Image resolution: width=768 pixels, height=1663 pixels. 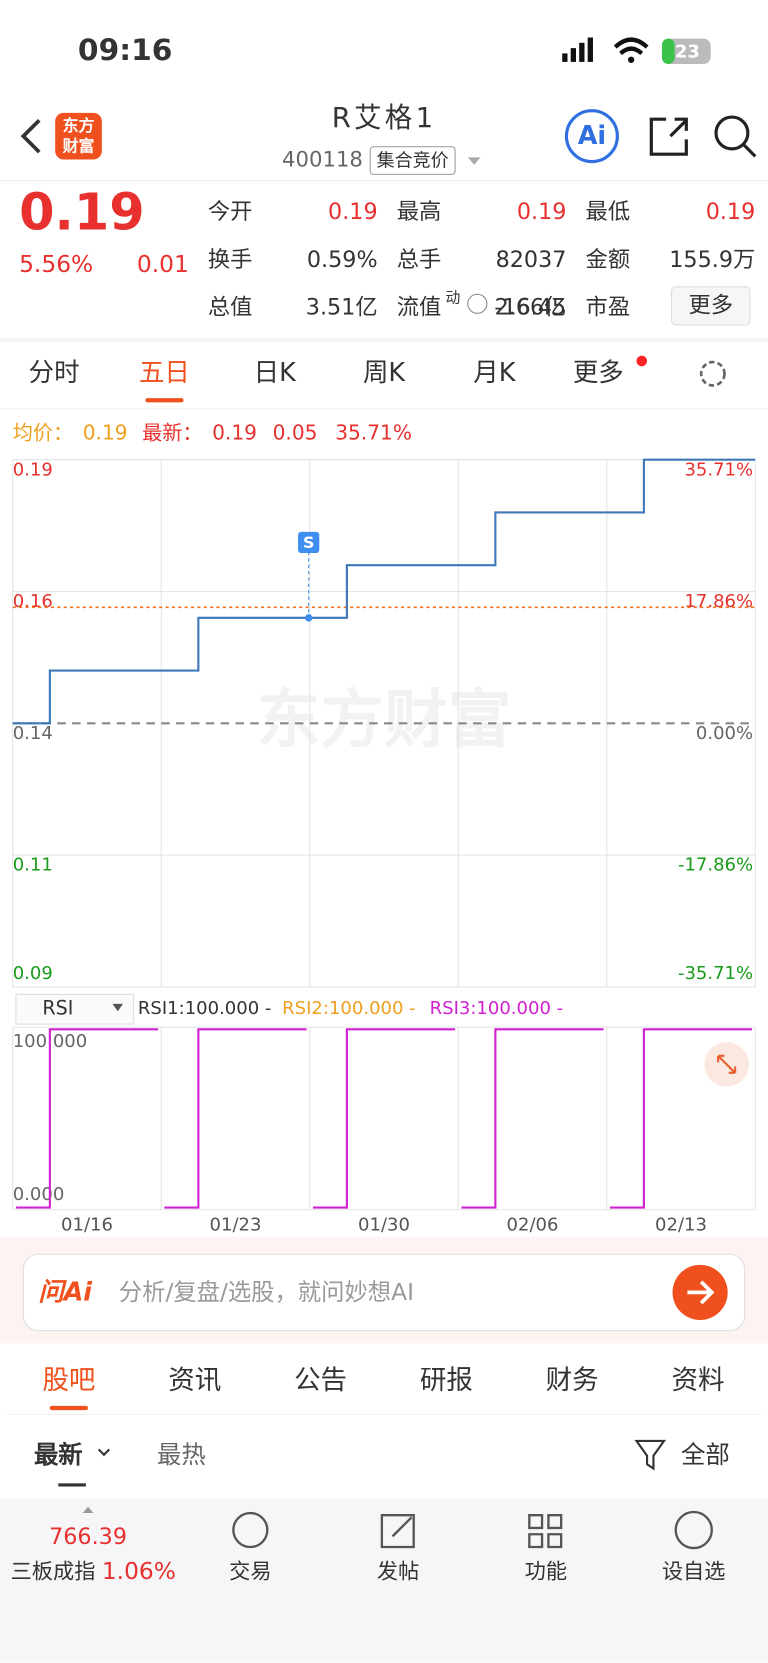 What do you see at coordinates (164, 400) in the screenshot?
I see `tab-underline` at bounding box center [164, 400].